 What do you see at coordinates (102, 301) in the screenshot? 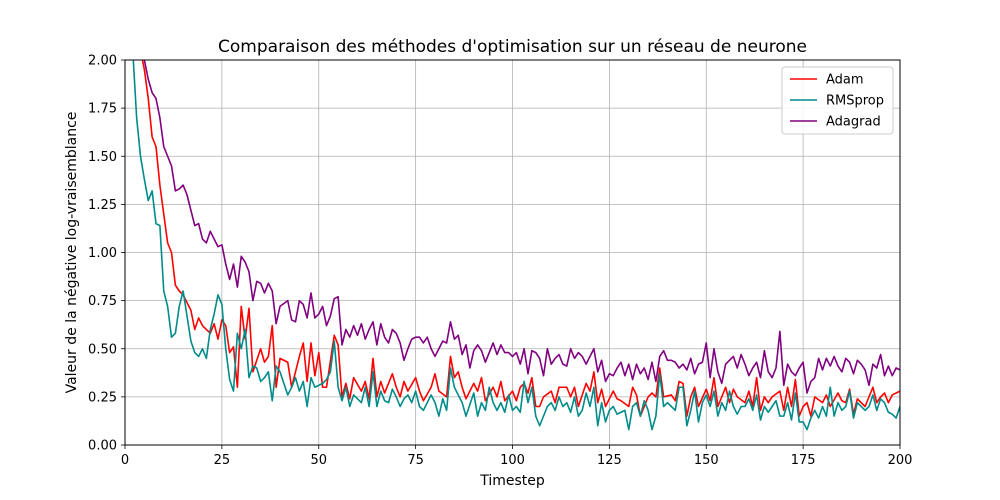
I see `y-tick-label: 0.75` at bounding box center [102, 301].